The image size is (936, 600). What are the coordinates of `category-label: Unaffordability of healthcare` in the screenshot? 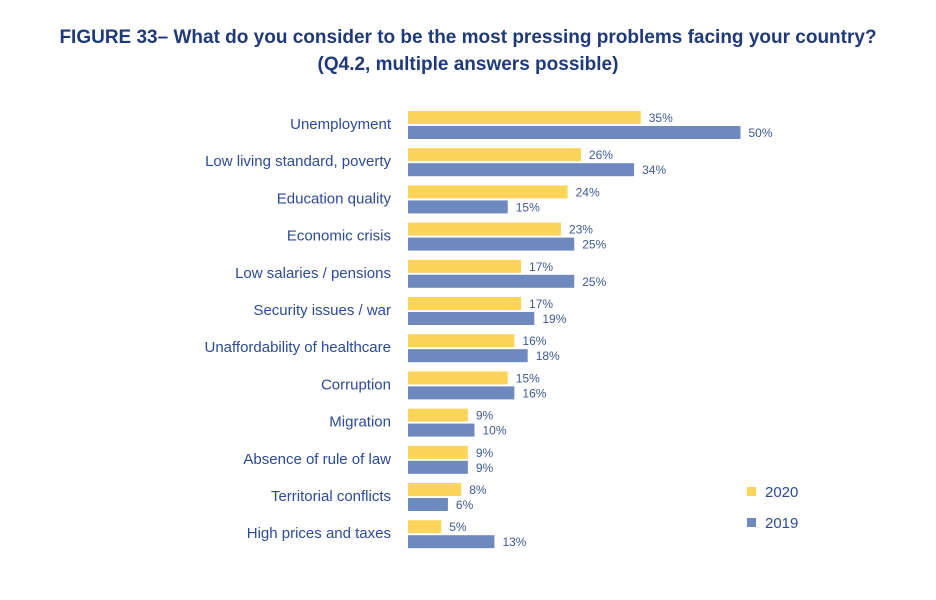 It's located at (297, 347).